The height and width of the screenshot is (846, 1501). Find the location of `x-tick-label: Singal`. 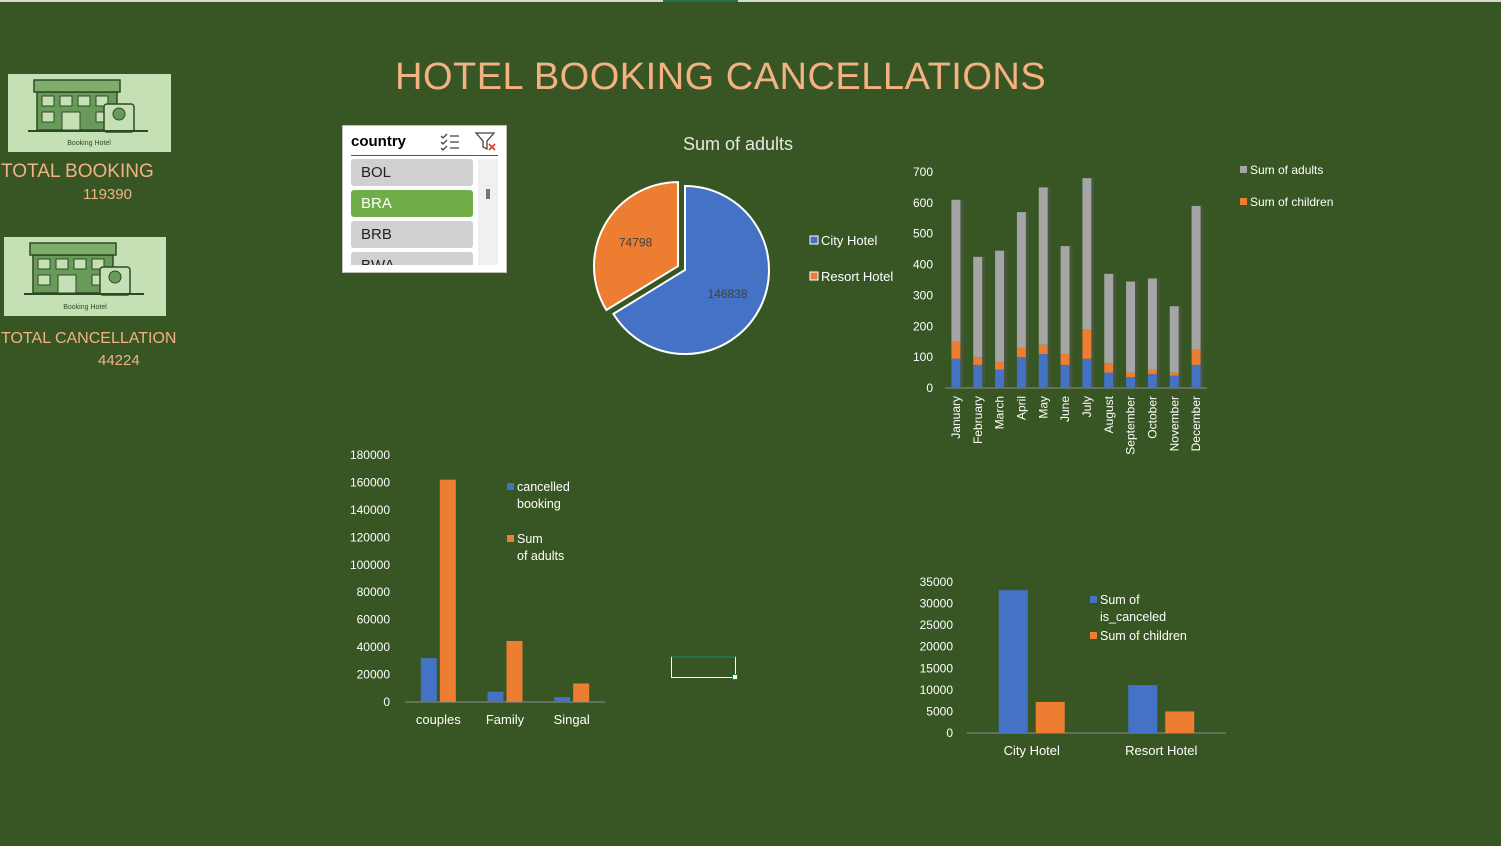

x-tick-label: Singal is located at coordinates (572, 719).